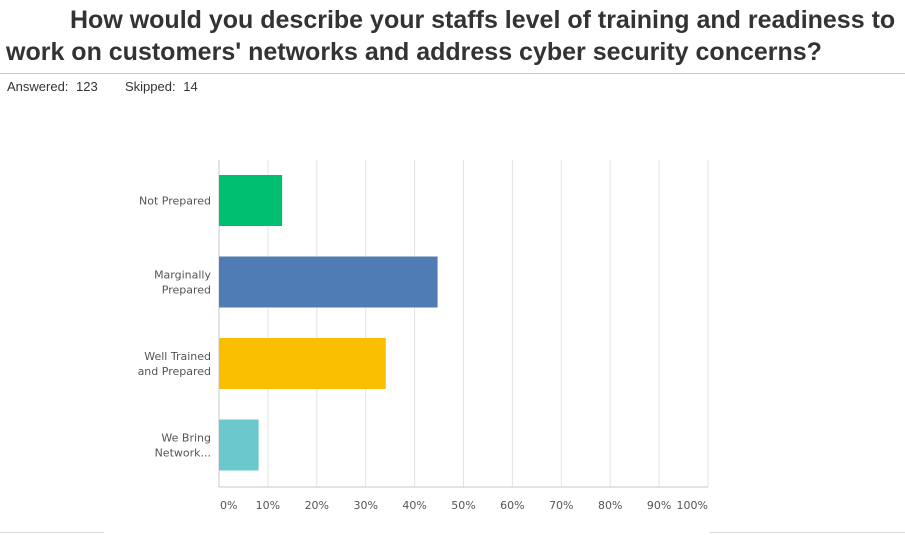  What do you see at coordinates (177, 356) in the screenshot?
I see `category-label: Well Trained` at bounding box center [177, 356].